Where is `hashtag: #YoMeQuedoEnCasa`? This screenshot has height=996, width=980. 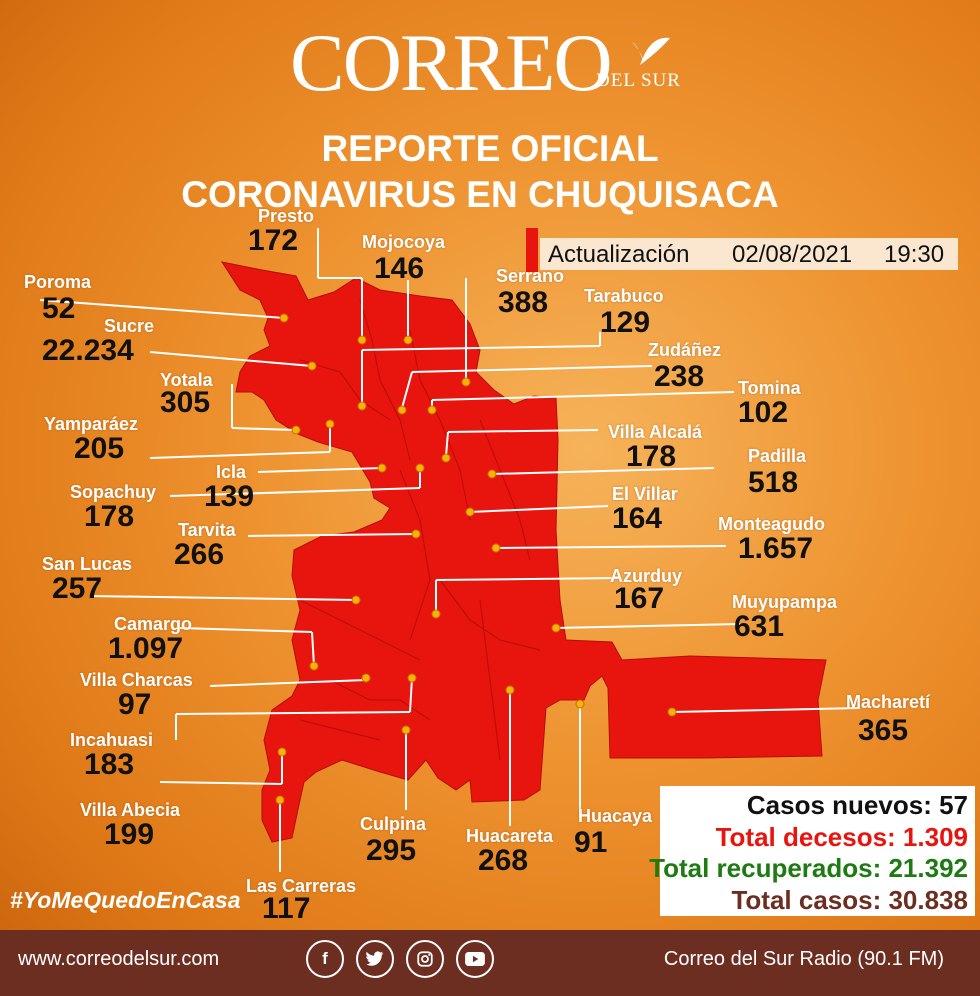
hashtag: #YoMeQuedoEnCasa is located at coordinates (125, 900).